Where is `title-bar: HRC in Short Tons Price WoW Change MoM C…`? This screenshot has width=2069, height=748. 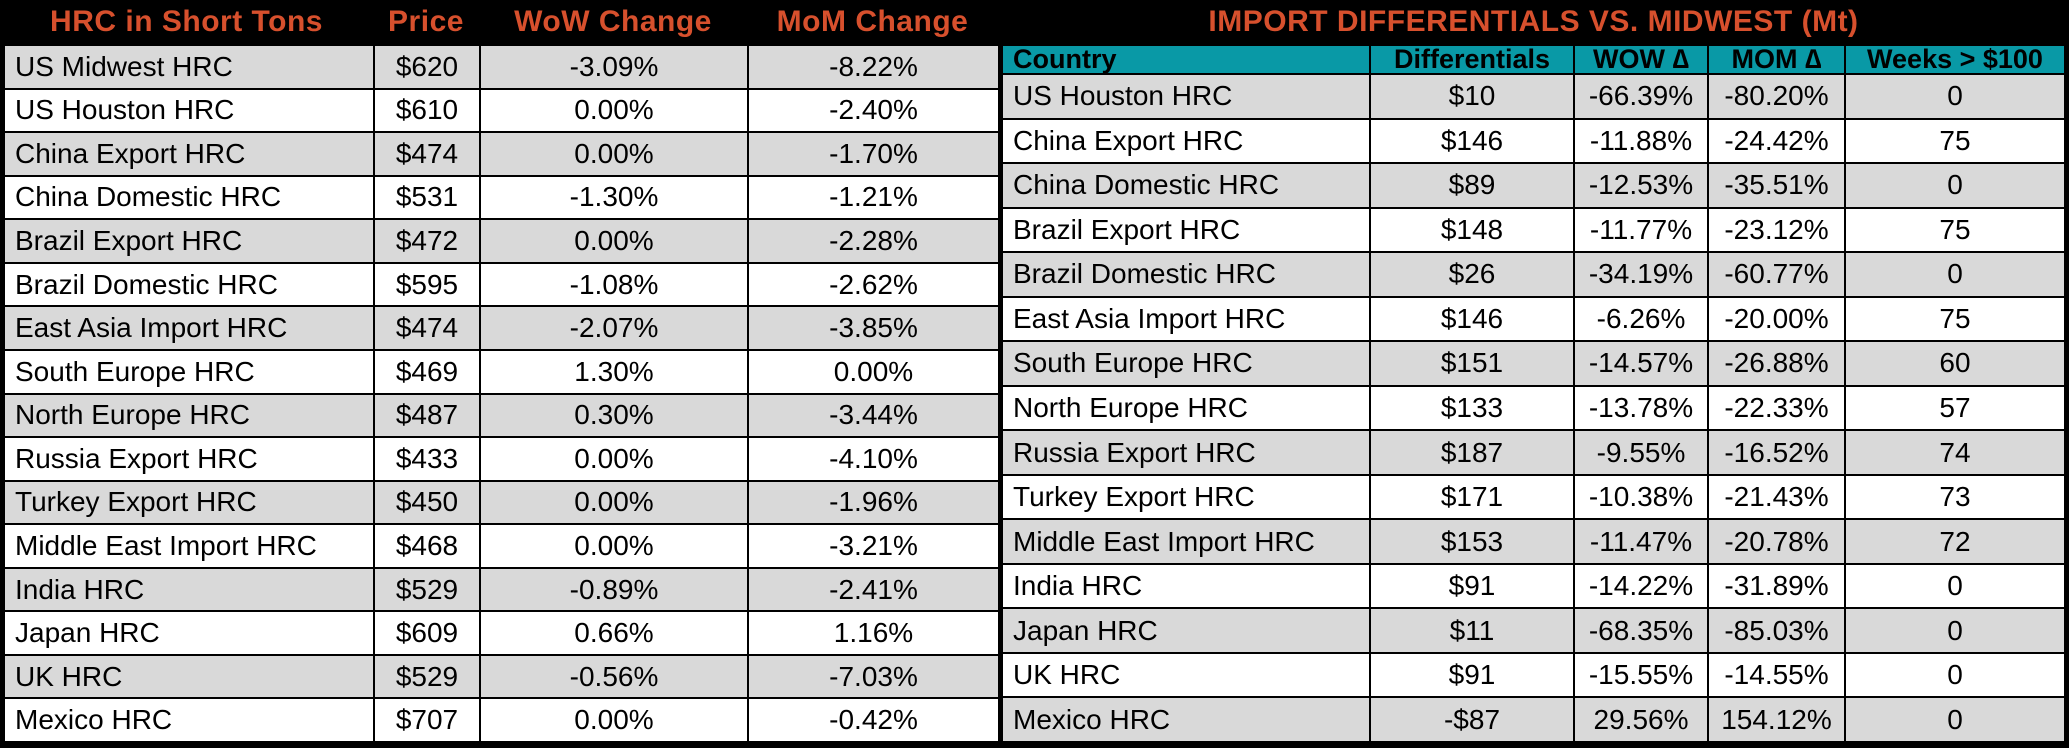
title-bar: HRC in Short Tons Price WoW Change MoM C… is located at coordinates (1034, 22).